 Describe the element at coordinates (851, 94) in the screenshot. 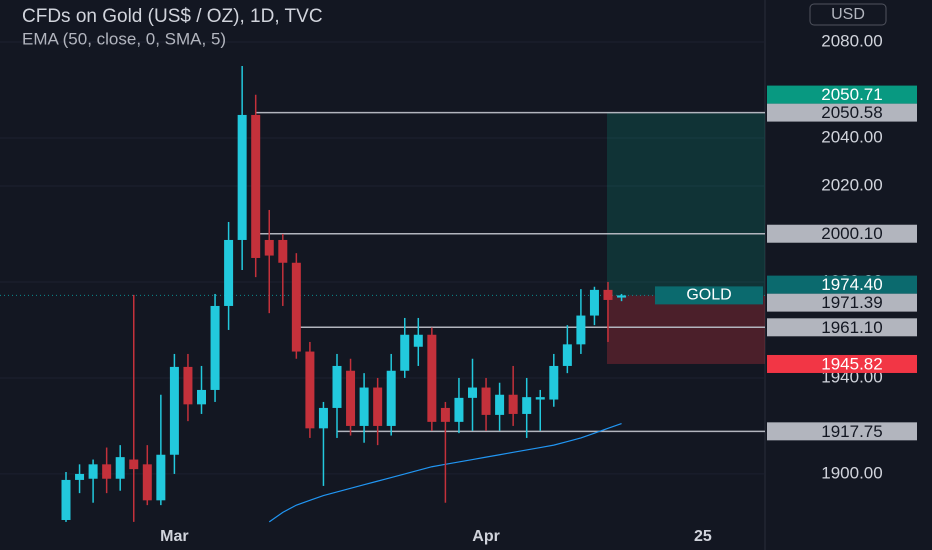

I see `price-label: 2050.71` at that location.